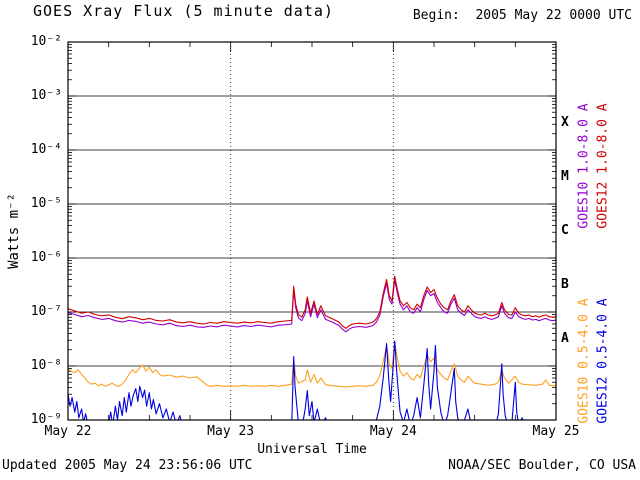 The height and width of the screenshot is (480, 640). What do you see at coordinates (46, 365) in the screenshot?
I see `y-tick-label: 10⁻⁸` at bounding box center [46, 365].